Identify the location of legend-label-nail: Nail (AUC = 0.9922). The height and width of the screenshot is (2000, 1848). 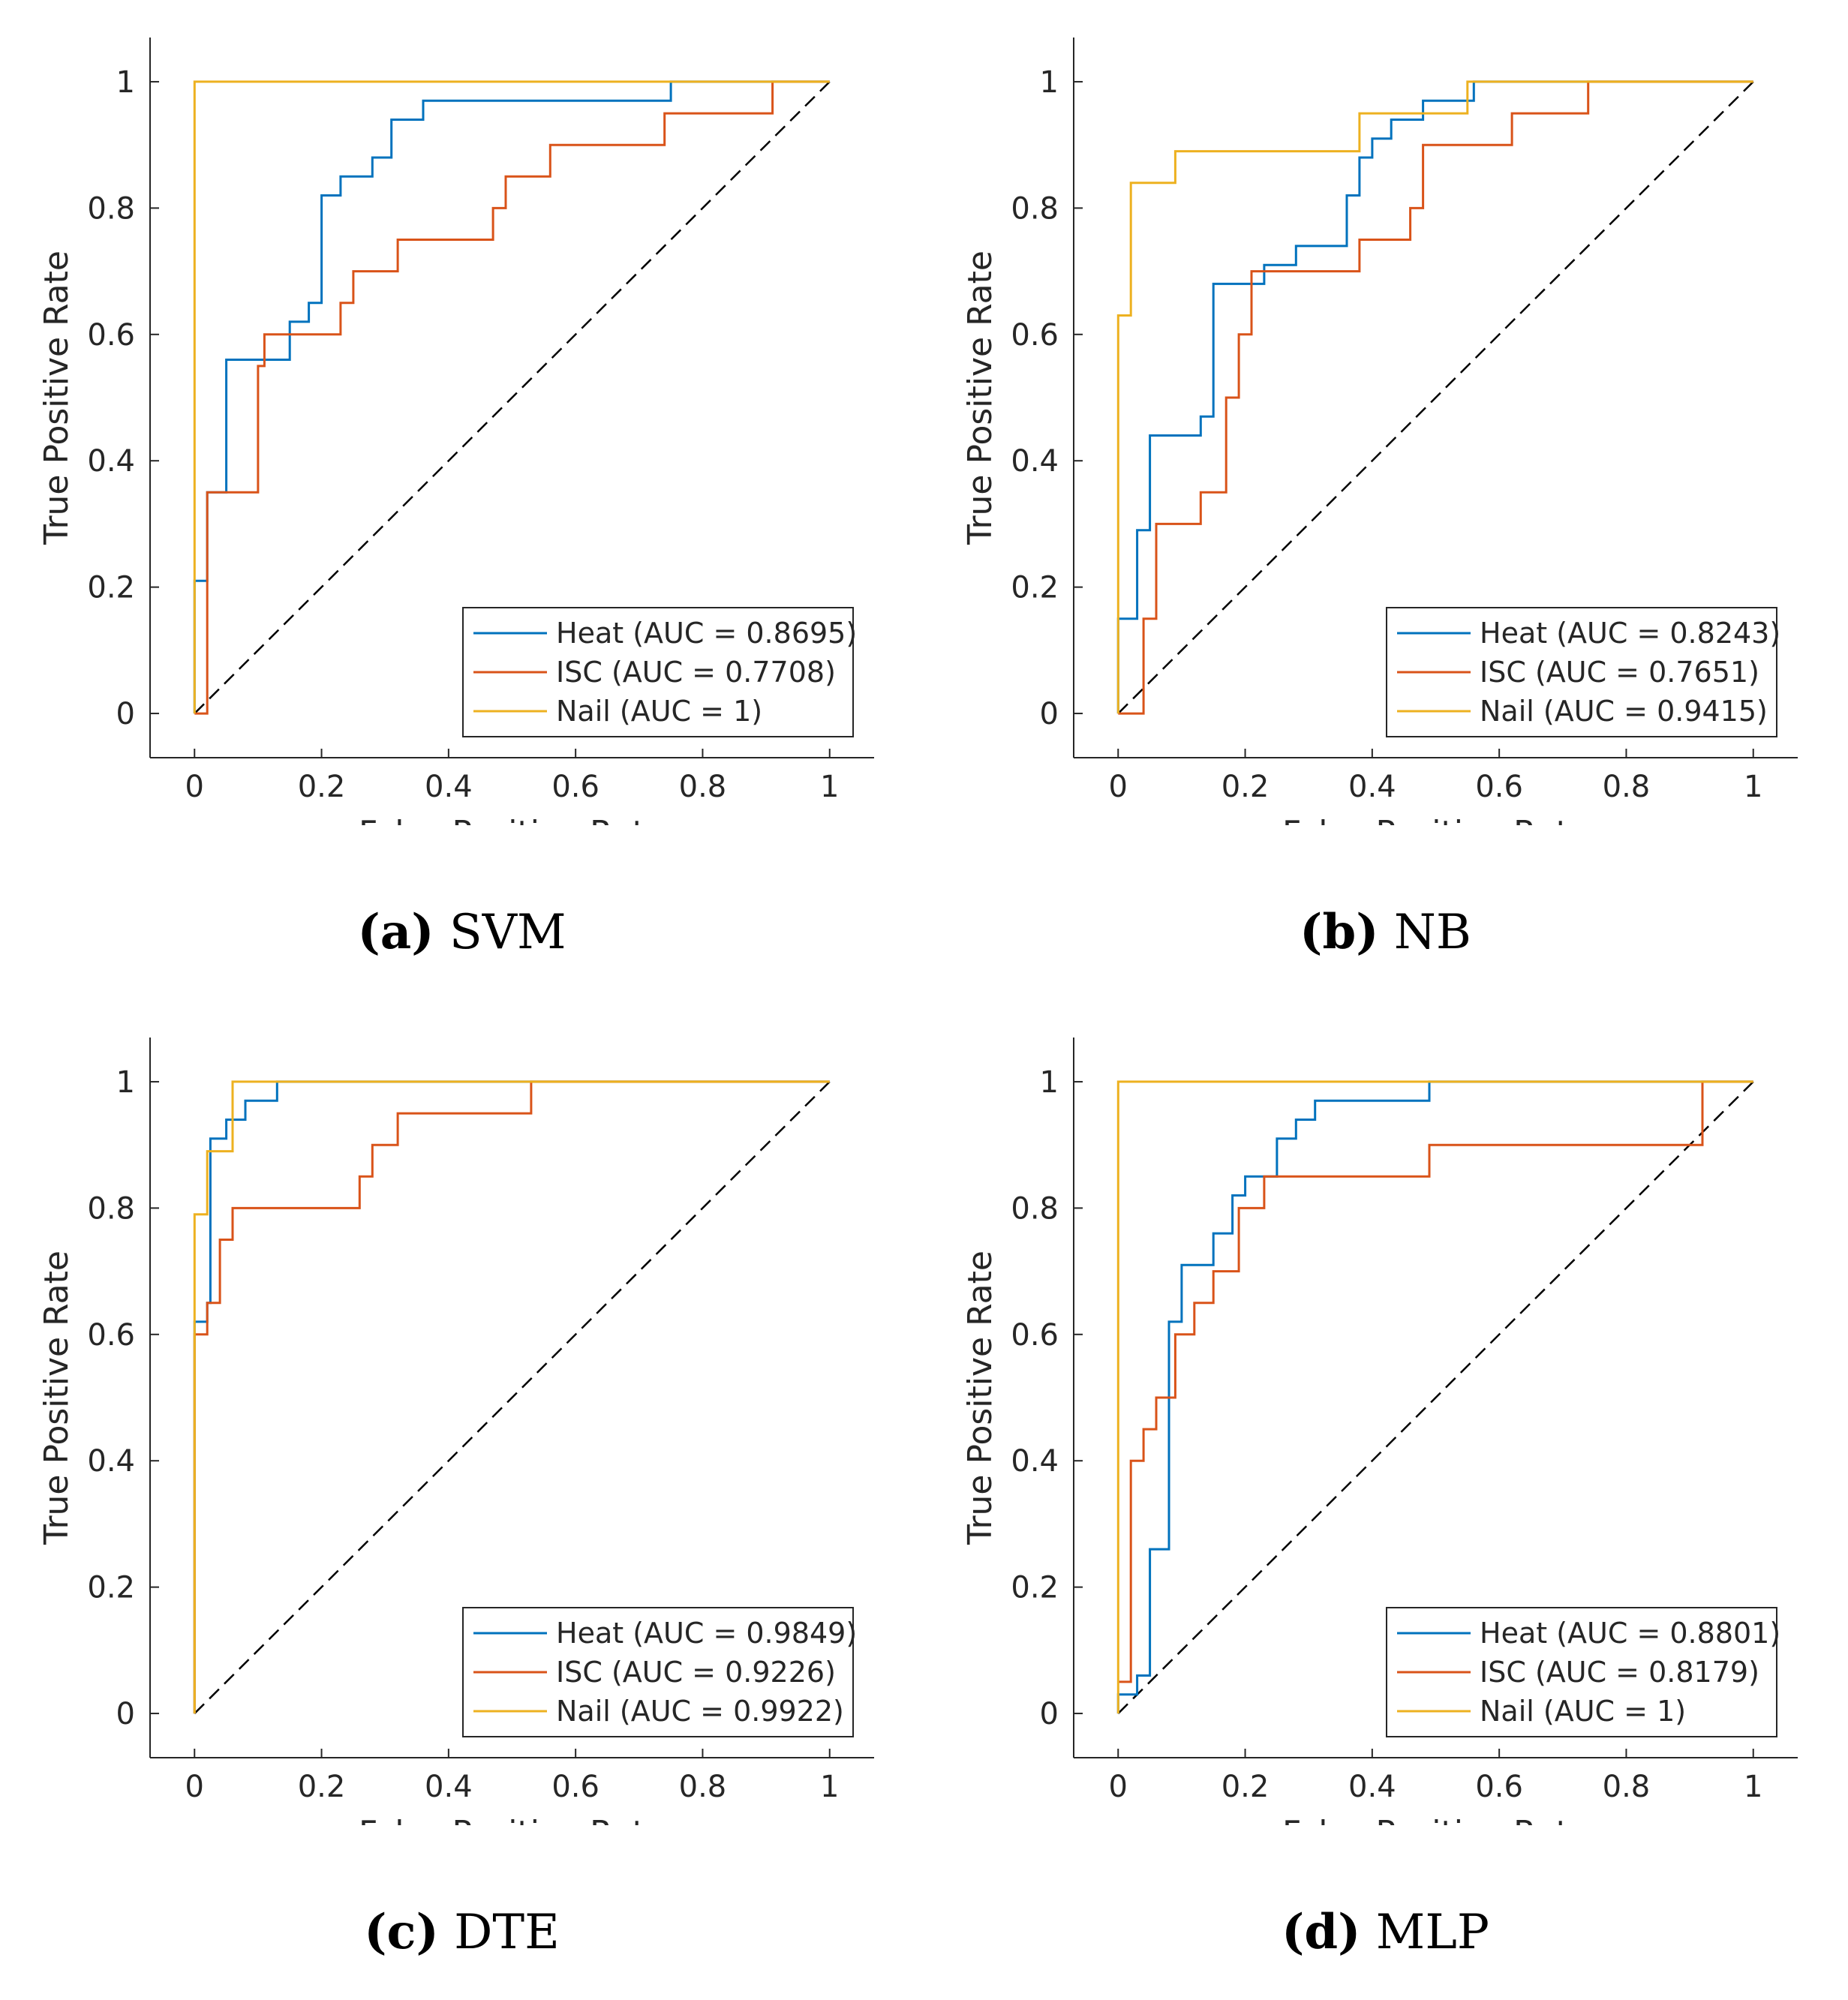
(700, 1711).